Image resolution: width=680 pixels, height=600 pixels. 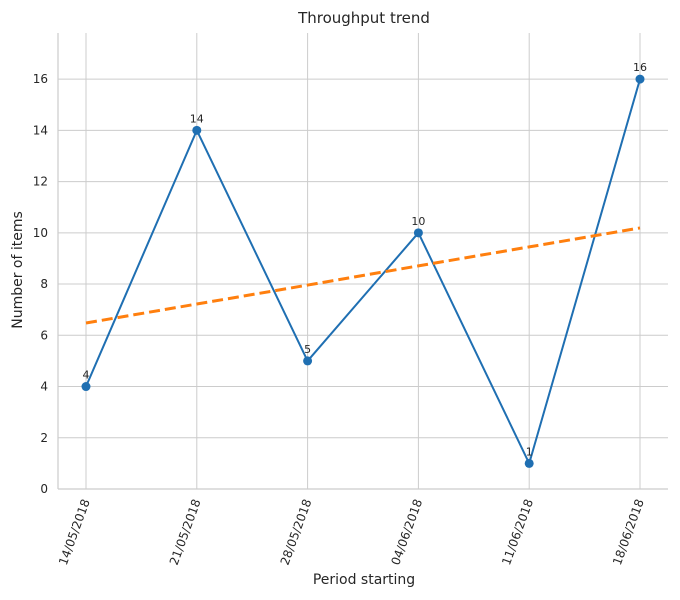 I want to click on x-tick-label: 11/06/2018, so click(x=517, y=532).